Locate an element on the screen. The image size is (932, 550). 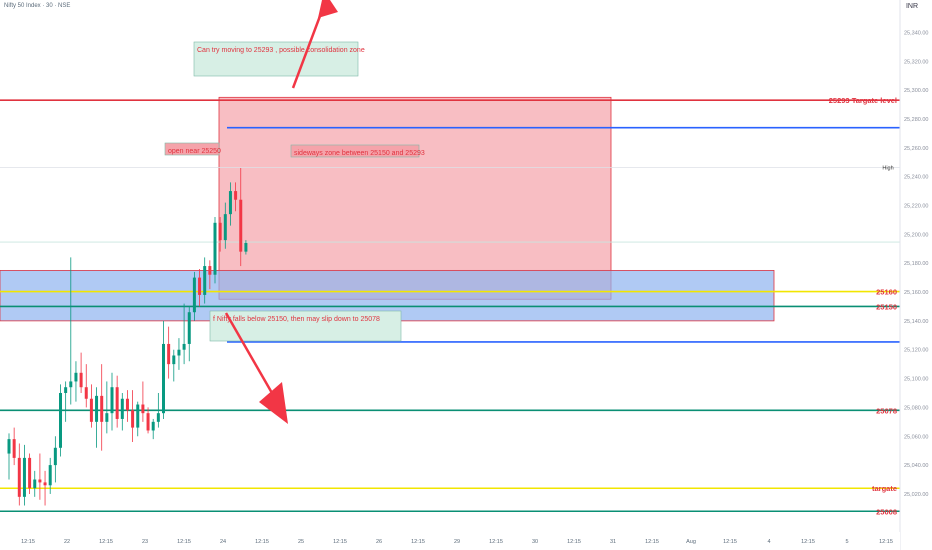
arrows is located at coordinates (281, 212).